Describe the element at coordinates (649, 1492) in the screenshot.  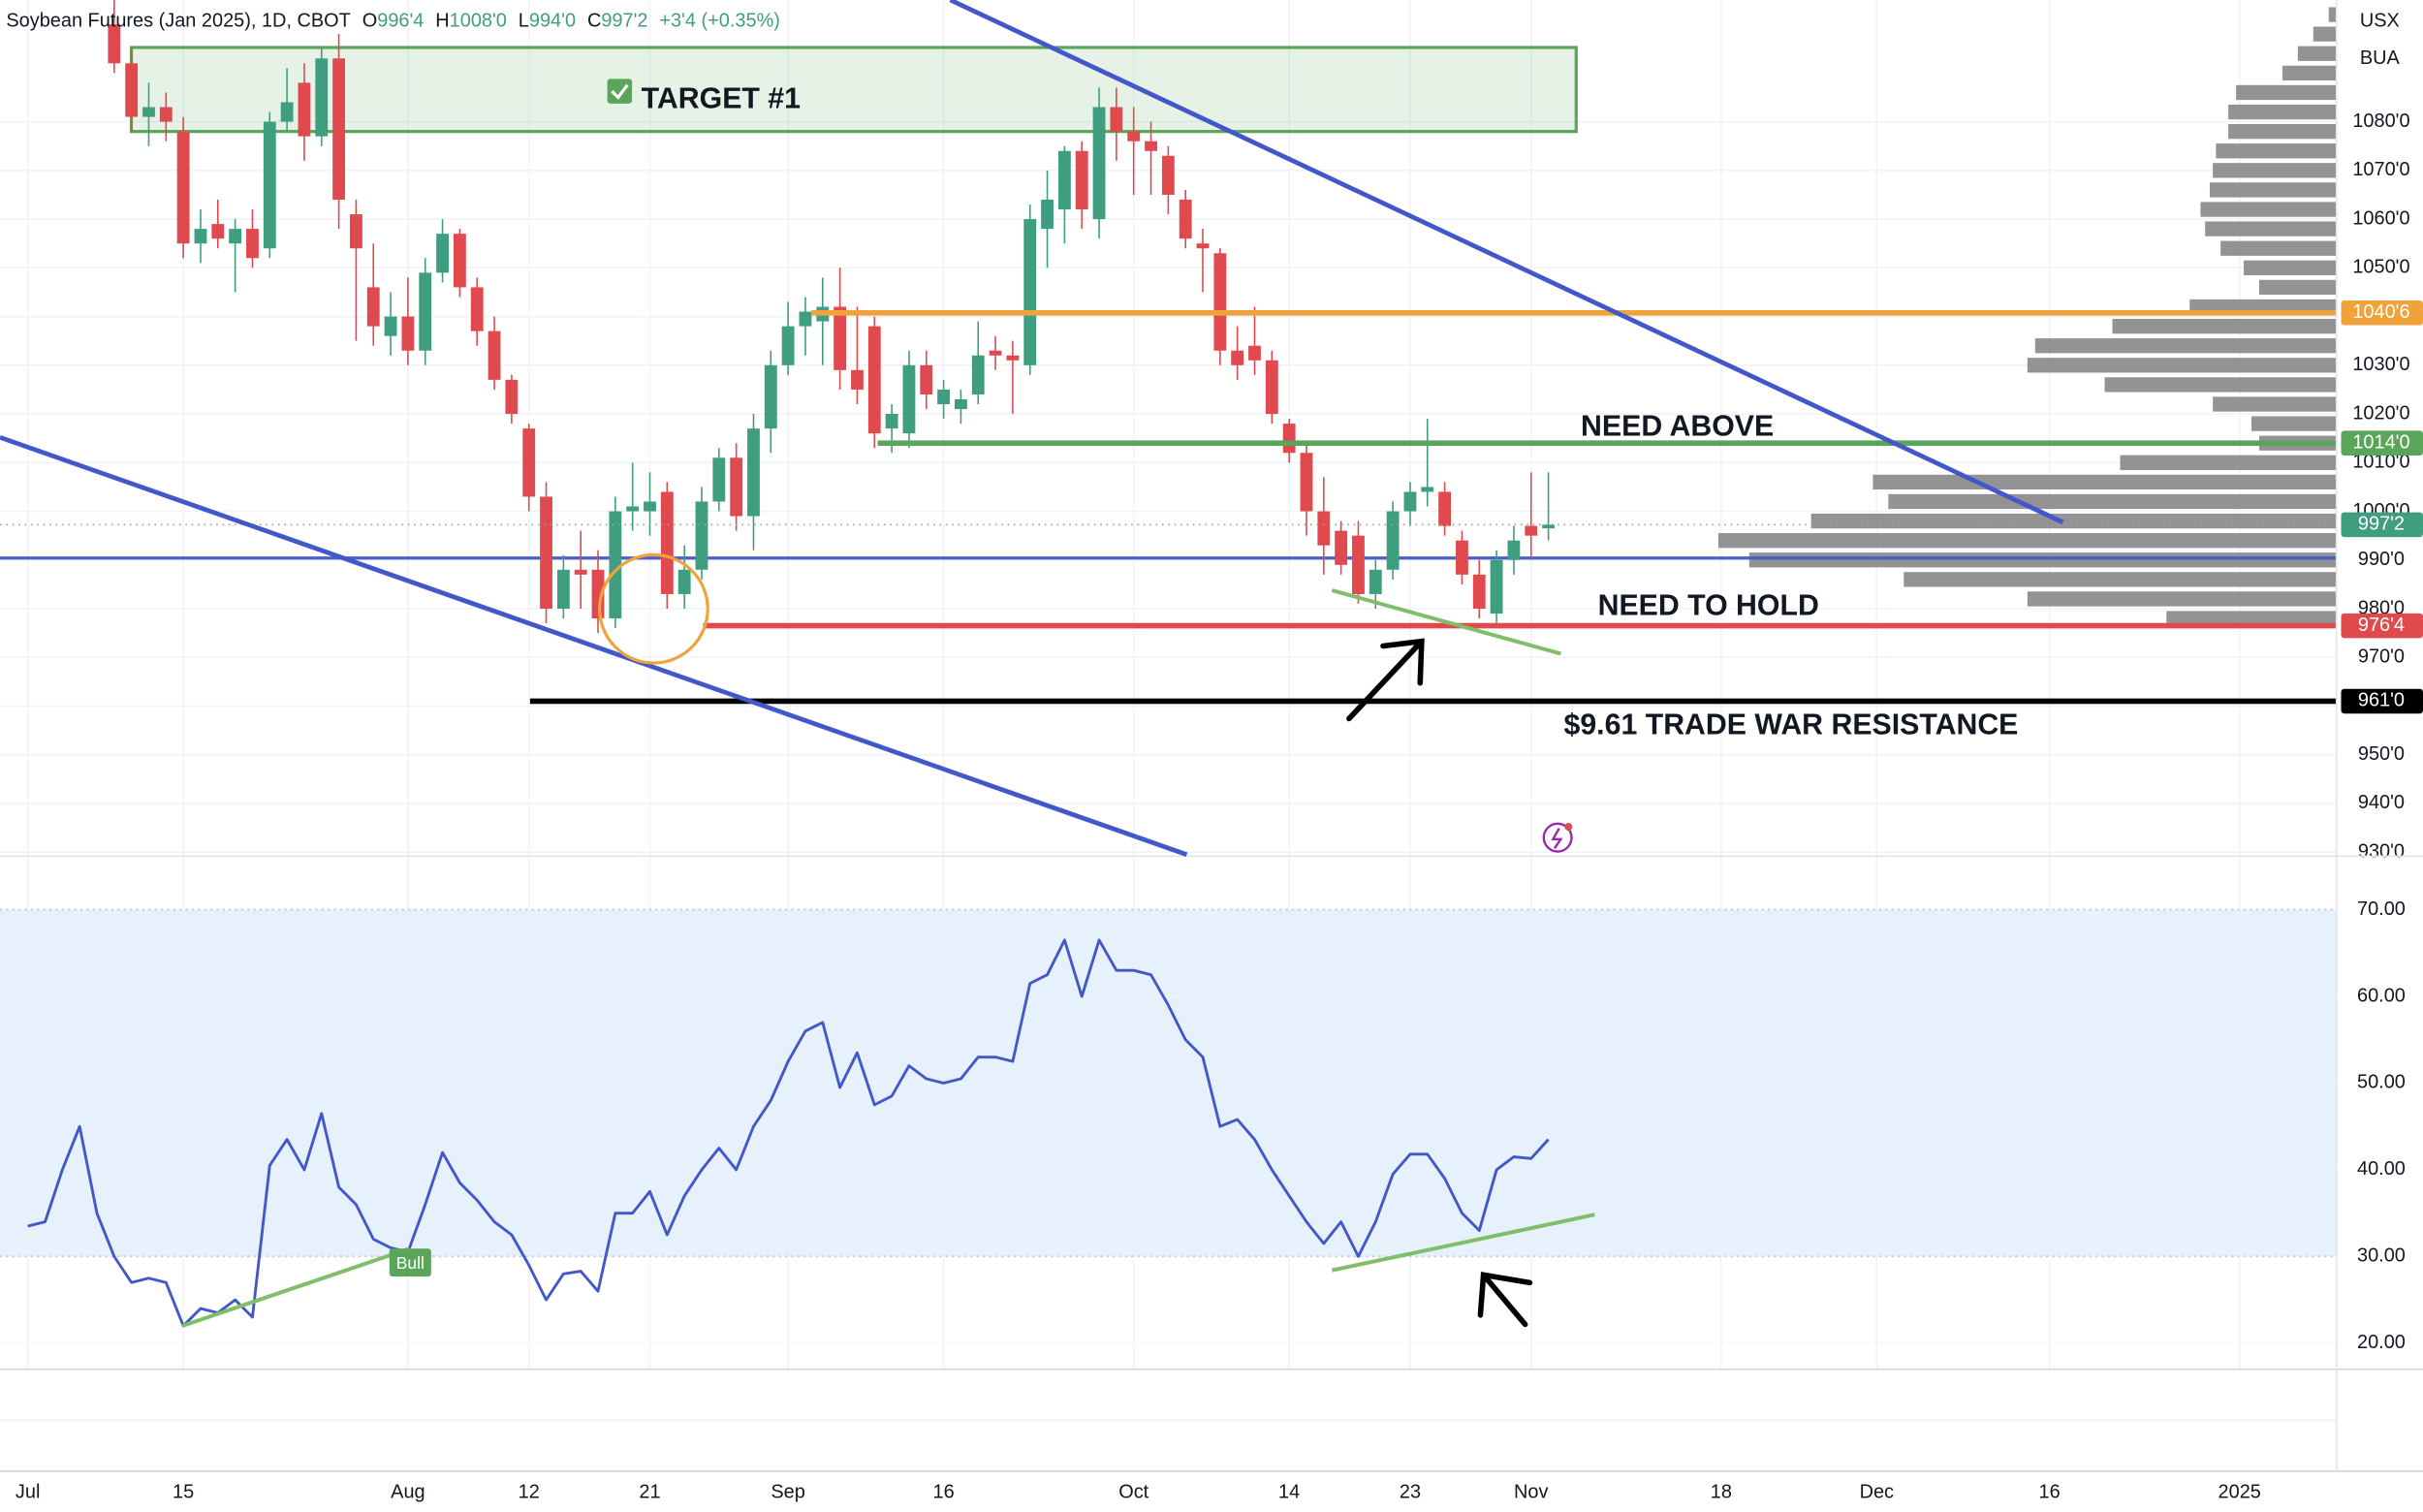
I see `x-tick-label: 21` at that location.